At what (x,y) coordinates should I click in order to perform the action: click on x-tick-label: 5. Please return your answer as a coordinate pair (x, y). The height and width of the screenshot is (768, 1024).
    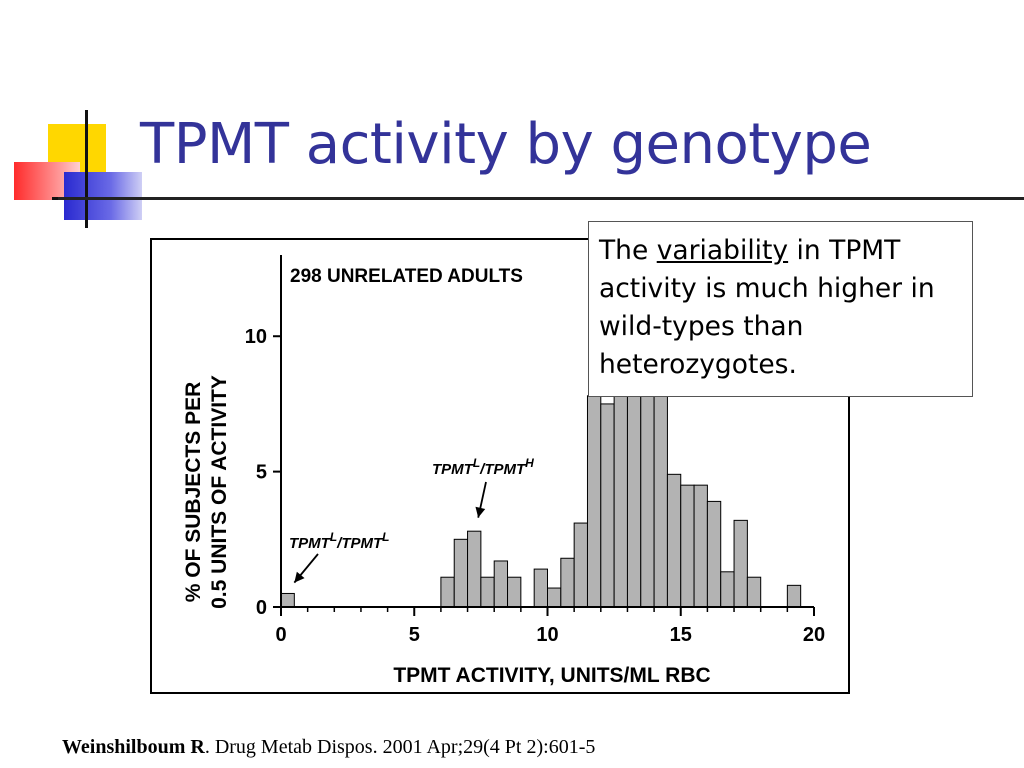
    Looking at the image, I should click on (414, 635).